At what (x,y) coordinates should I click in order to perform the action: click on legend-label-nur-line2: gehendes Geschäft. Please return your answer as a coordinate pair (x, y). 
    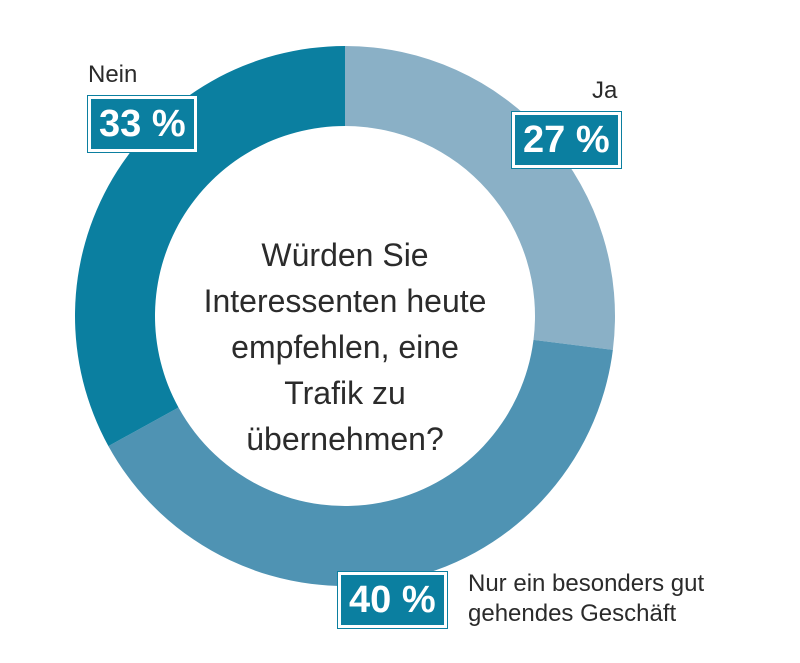
    Looking at the image, I should click on (572, 613).